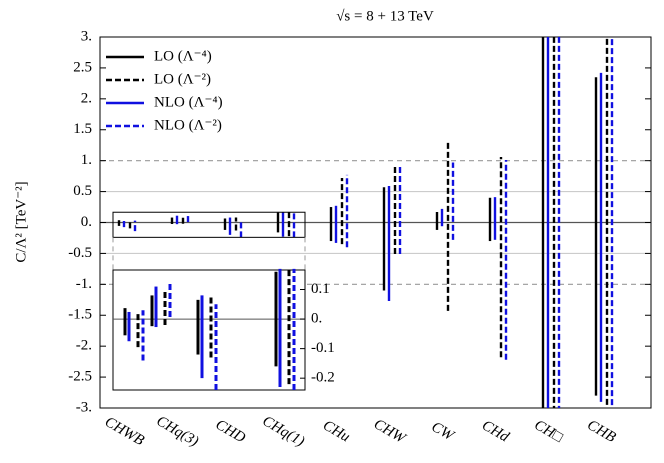 The image size is (664, 463). What do you see at coordinates (601, 431) in the screenshot?
I see `x-tick-label: CHB` at bounding box center [601, 431].